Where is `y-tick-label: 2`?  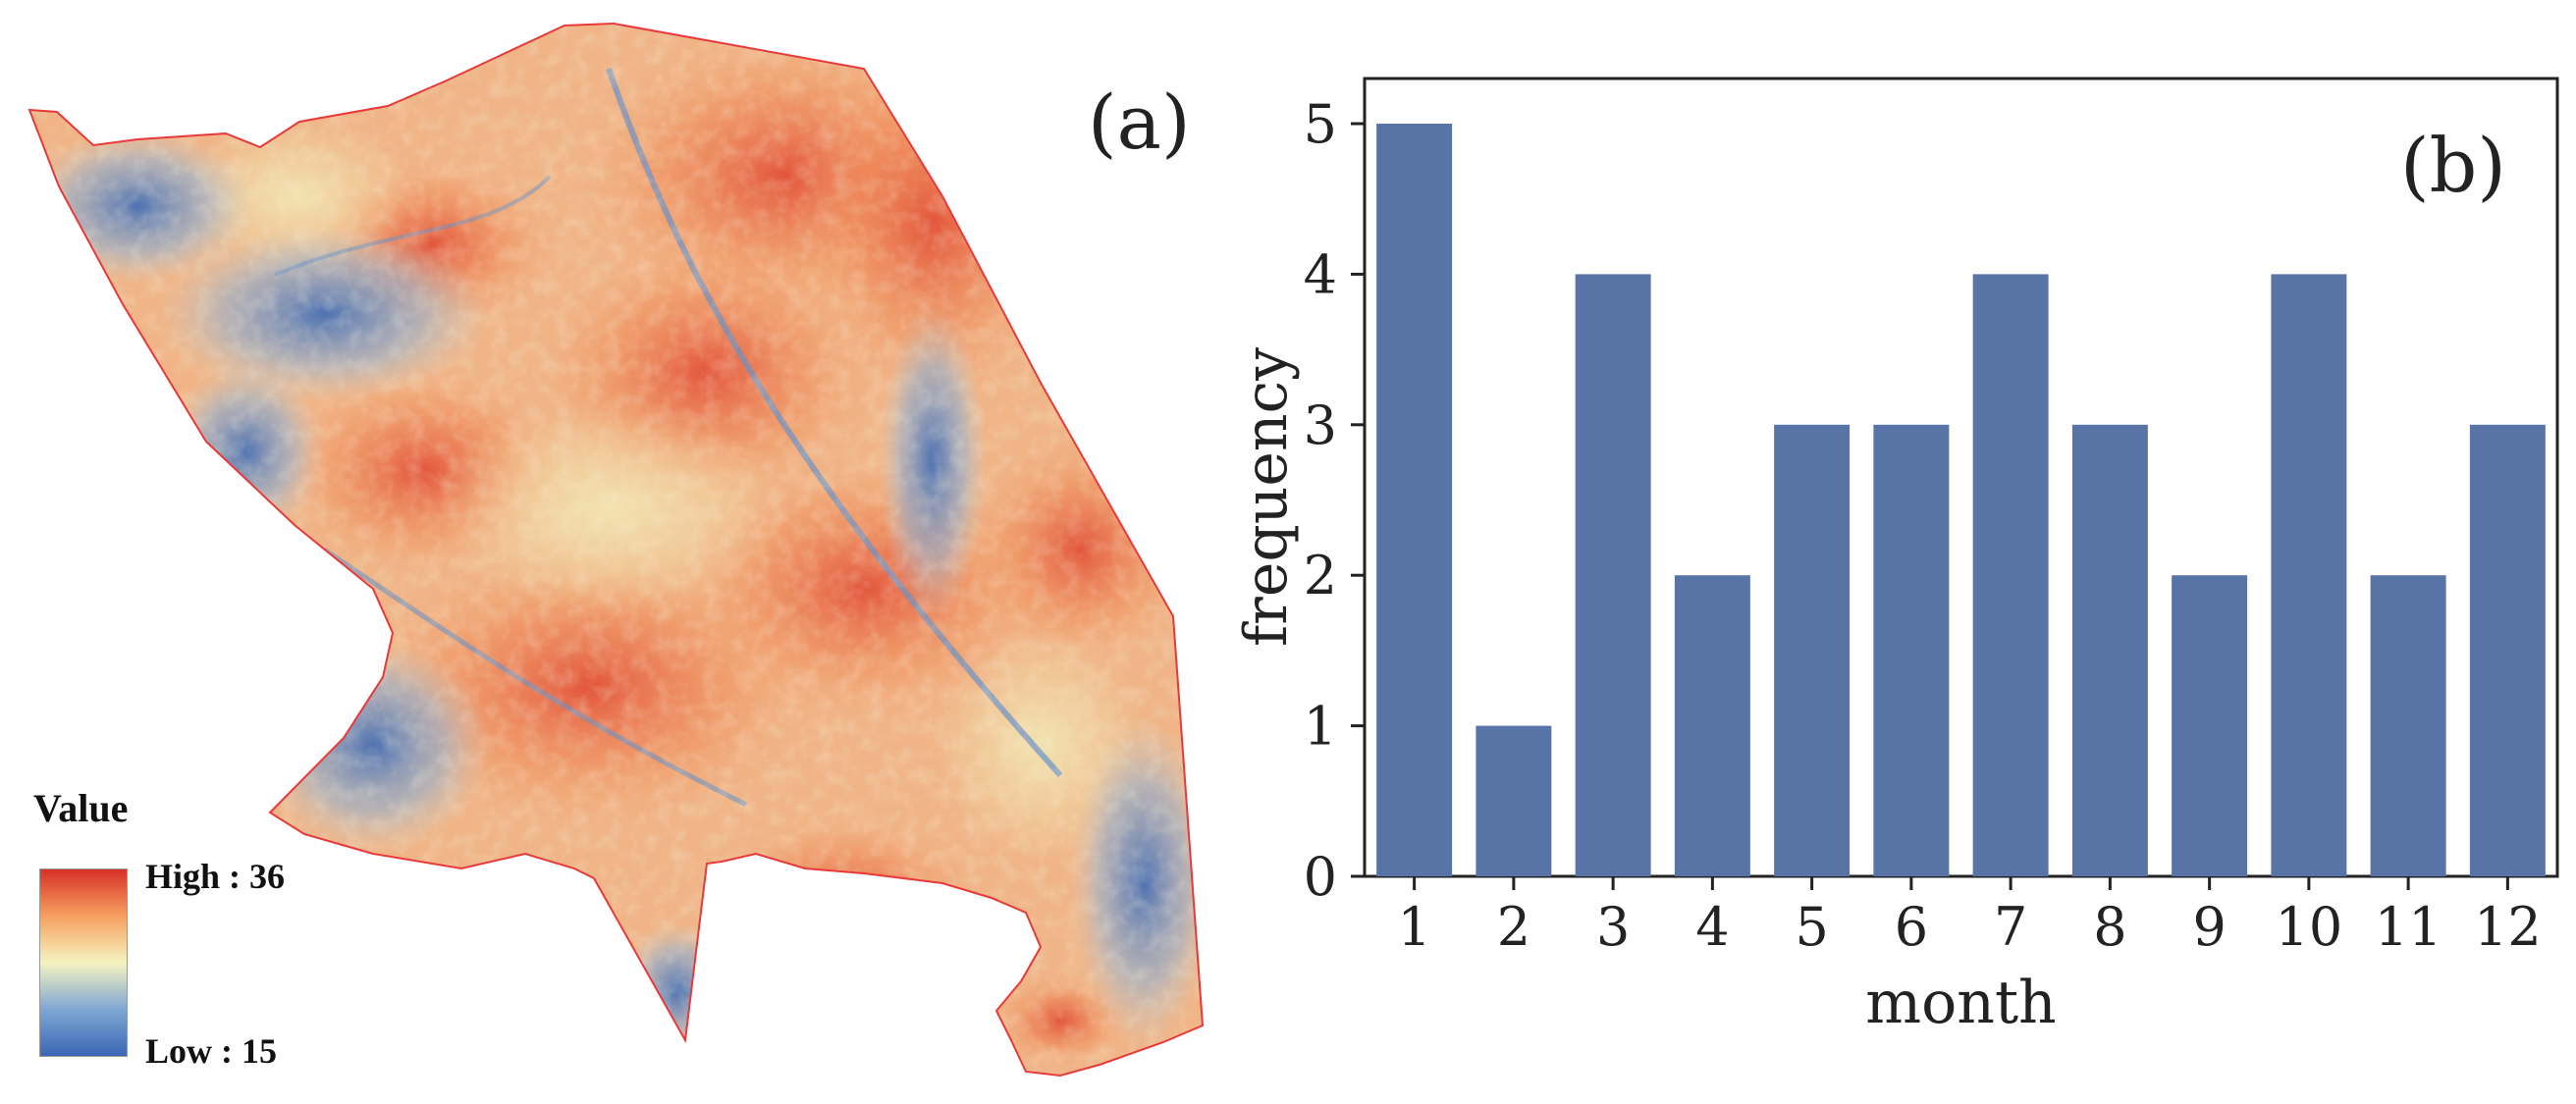 y-tick-label: 2 is located at coordinates (1320, 575).